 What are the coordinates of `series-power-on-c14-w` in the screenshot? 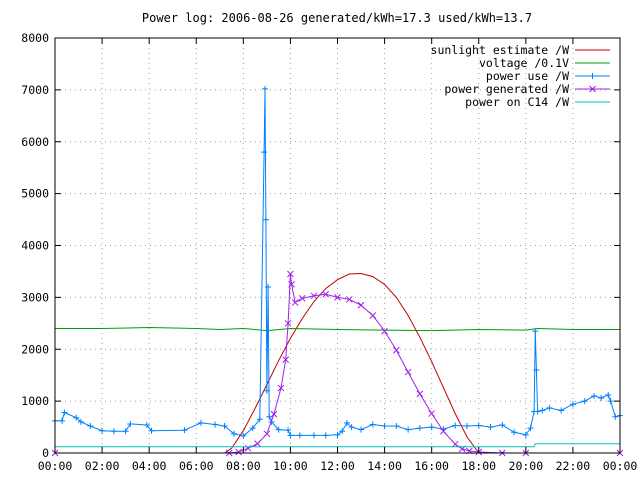 It's located at (337, 445).